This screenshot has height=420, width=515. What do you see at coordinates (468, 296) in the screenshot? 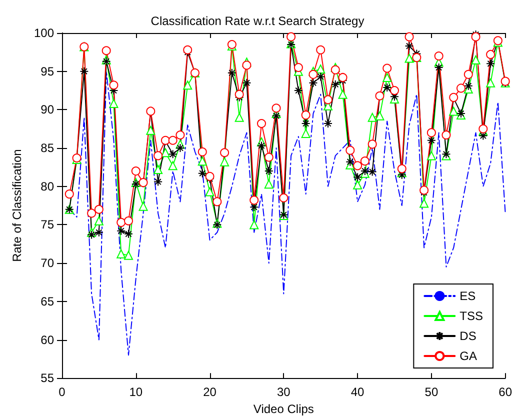
I see `legend-label: ES` at bounding box center [468, 296].